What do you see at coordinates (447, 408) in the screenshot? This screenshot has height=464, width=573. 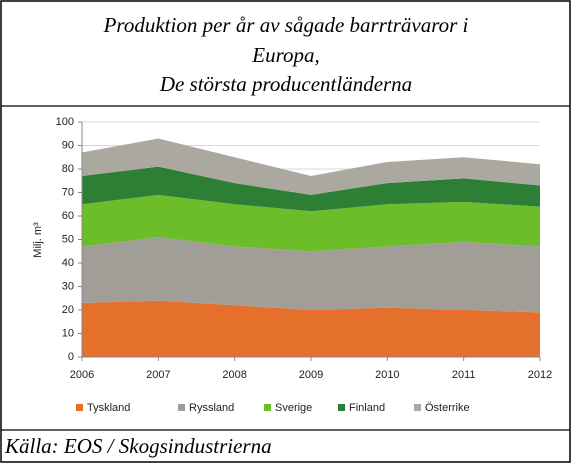 I see `legend-label: Österrike` at bounding box center [447, 408].